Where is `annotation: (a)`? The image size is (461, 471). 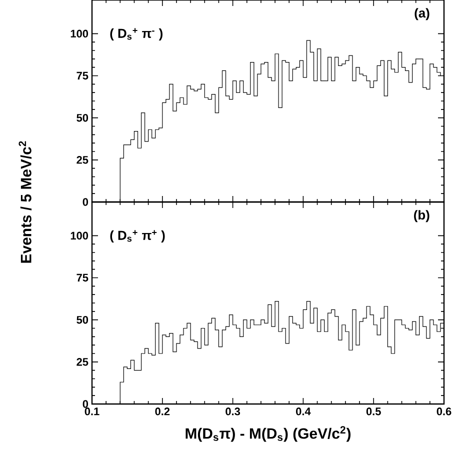
annotation: (a) is located at coordinates (422, 14).